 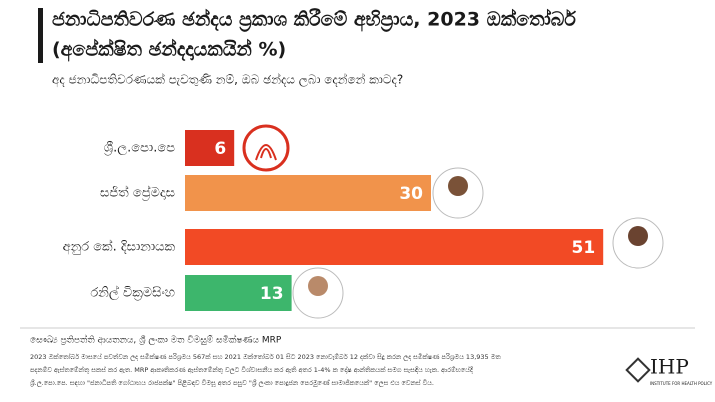 What do you see at coordinates (681, 383) in the screenshot?
I see `logo-subtext: INSTITUTE FOR HEALTH POLICY` at bounding box center [681, 383].